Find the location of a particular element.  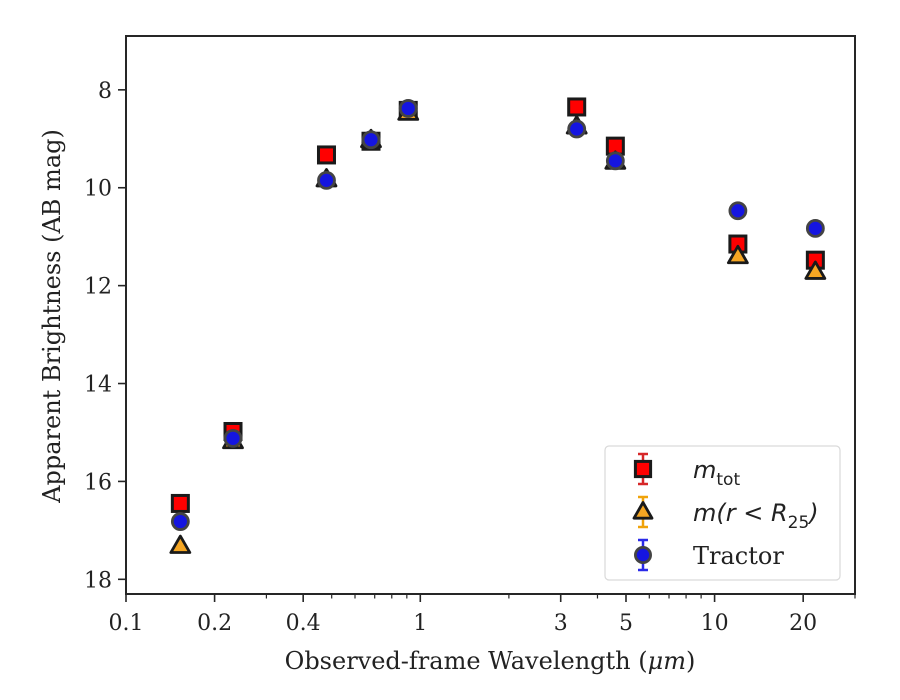

x-tick-label: 1 is located at coordinates (420, 623).